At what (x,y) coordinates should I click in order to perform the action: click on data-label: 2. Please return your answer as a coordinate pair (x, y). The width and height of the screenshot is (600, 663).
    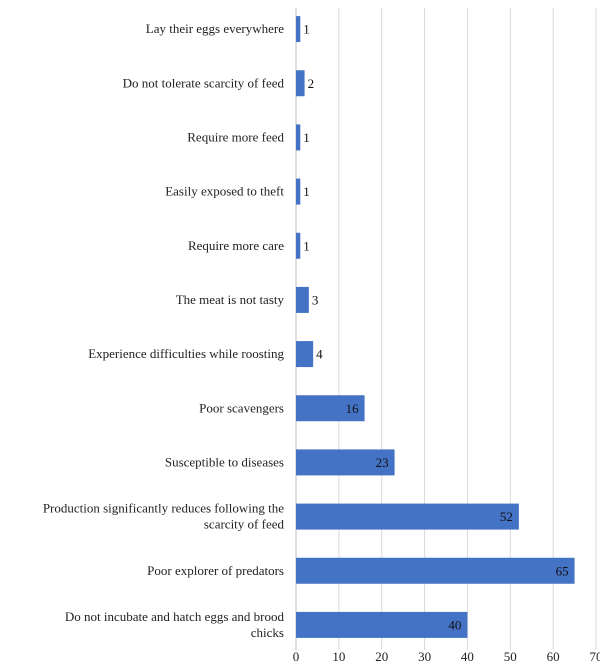
    Looking at the image, I should click on (311, 83).